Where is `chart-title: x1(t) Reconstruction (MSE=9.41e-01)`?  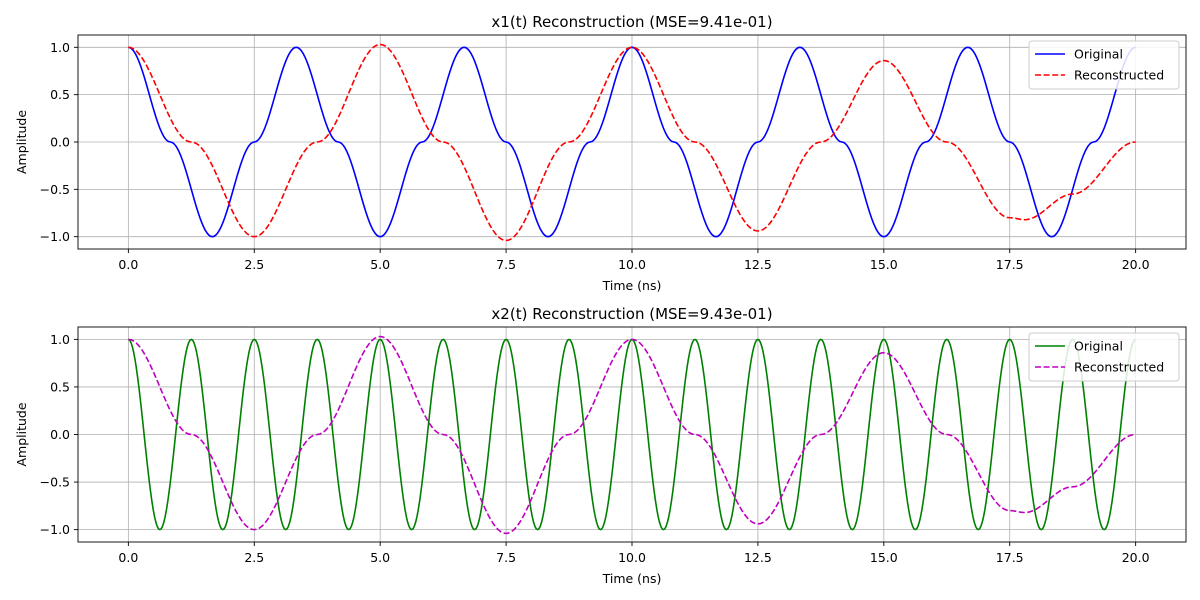
chart-title: x1(t) Reconstruction (MSE=9.41e-01) is located at coordinates (631, 22).